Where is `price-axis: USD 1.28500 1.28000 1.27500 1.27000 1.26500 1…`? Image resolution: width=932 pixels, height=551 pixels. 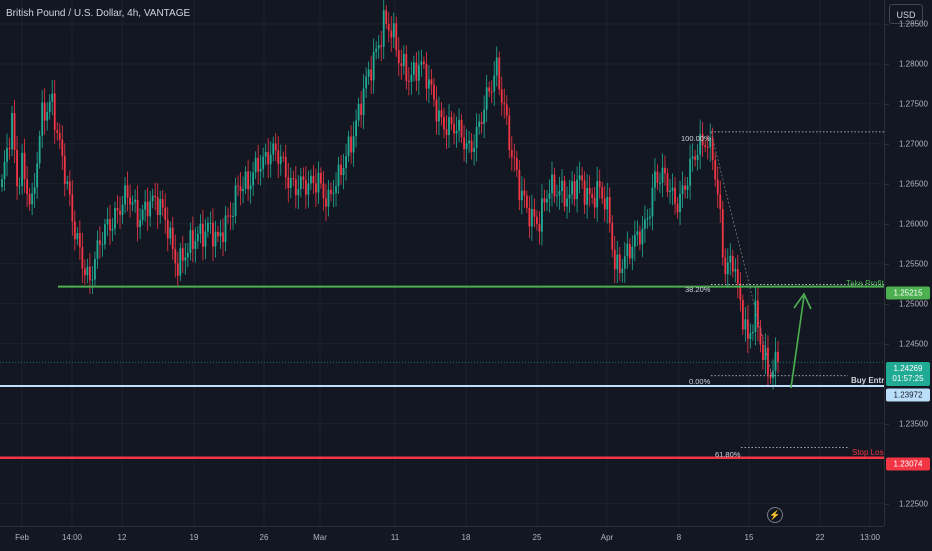 price-axis: USD 1.28500 1.28000 1.27500 1.27000 1.26500 1… is located at coordinates (908, 263).